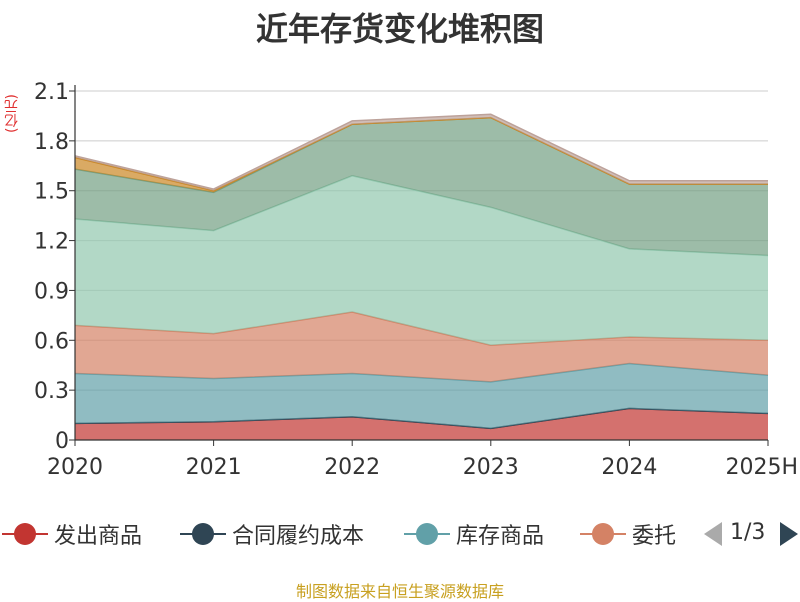 The image size is (800, 602). I want to click on legend-item: 合同履约成本, so click(271, 534).